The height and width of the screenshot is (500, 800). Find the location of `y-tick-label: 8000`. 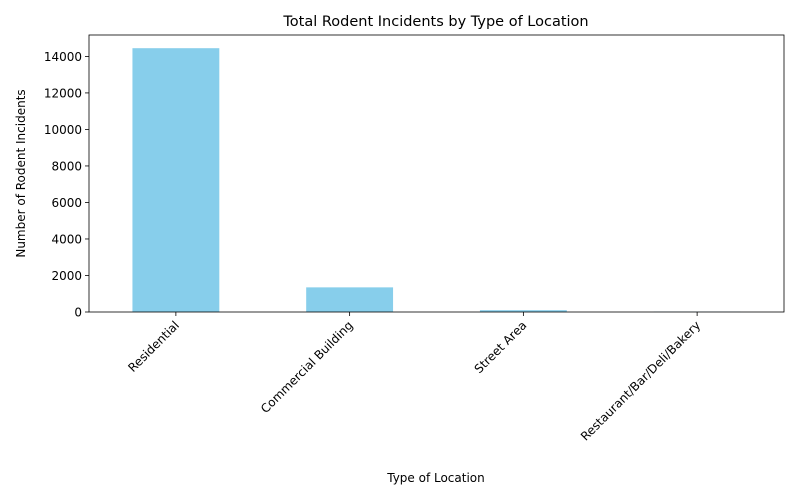

y-tick-label: 8000 is located at coordinates (66, 166).